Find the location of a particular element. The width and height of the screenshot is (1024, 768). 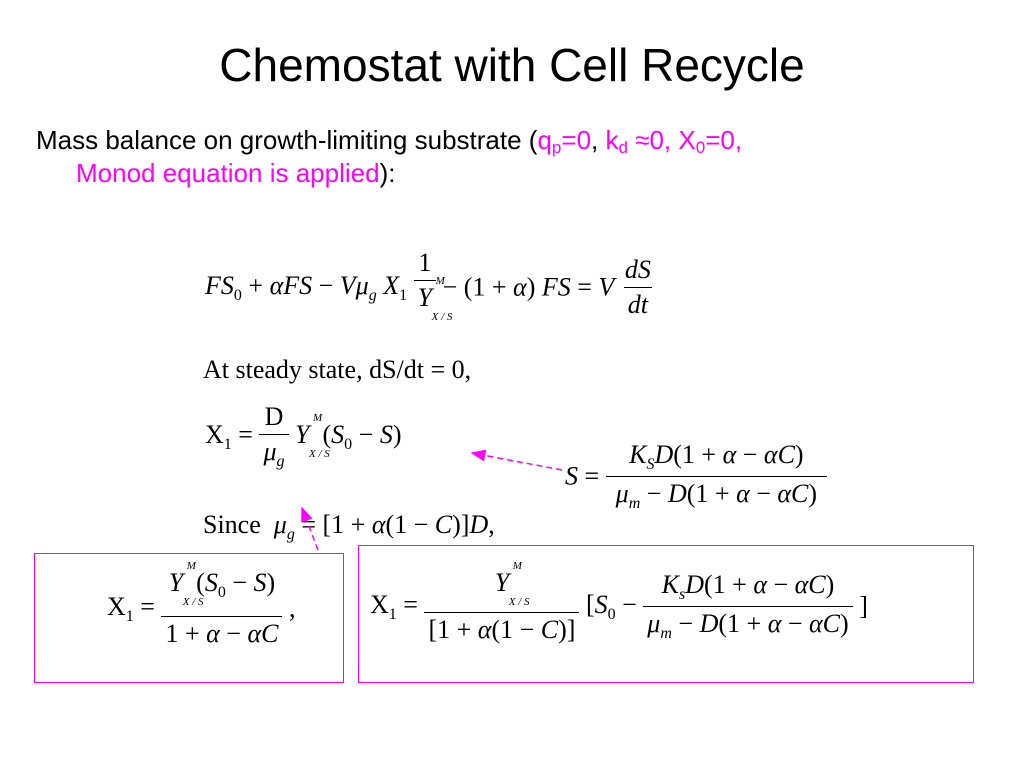

kd-x0-term: kd ≈0, X0=0, is located at coordinates (674, 141).